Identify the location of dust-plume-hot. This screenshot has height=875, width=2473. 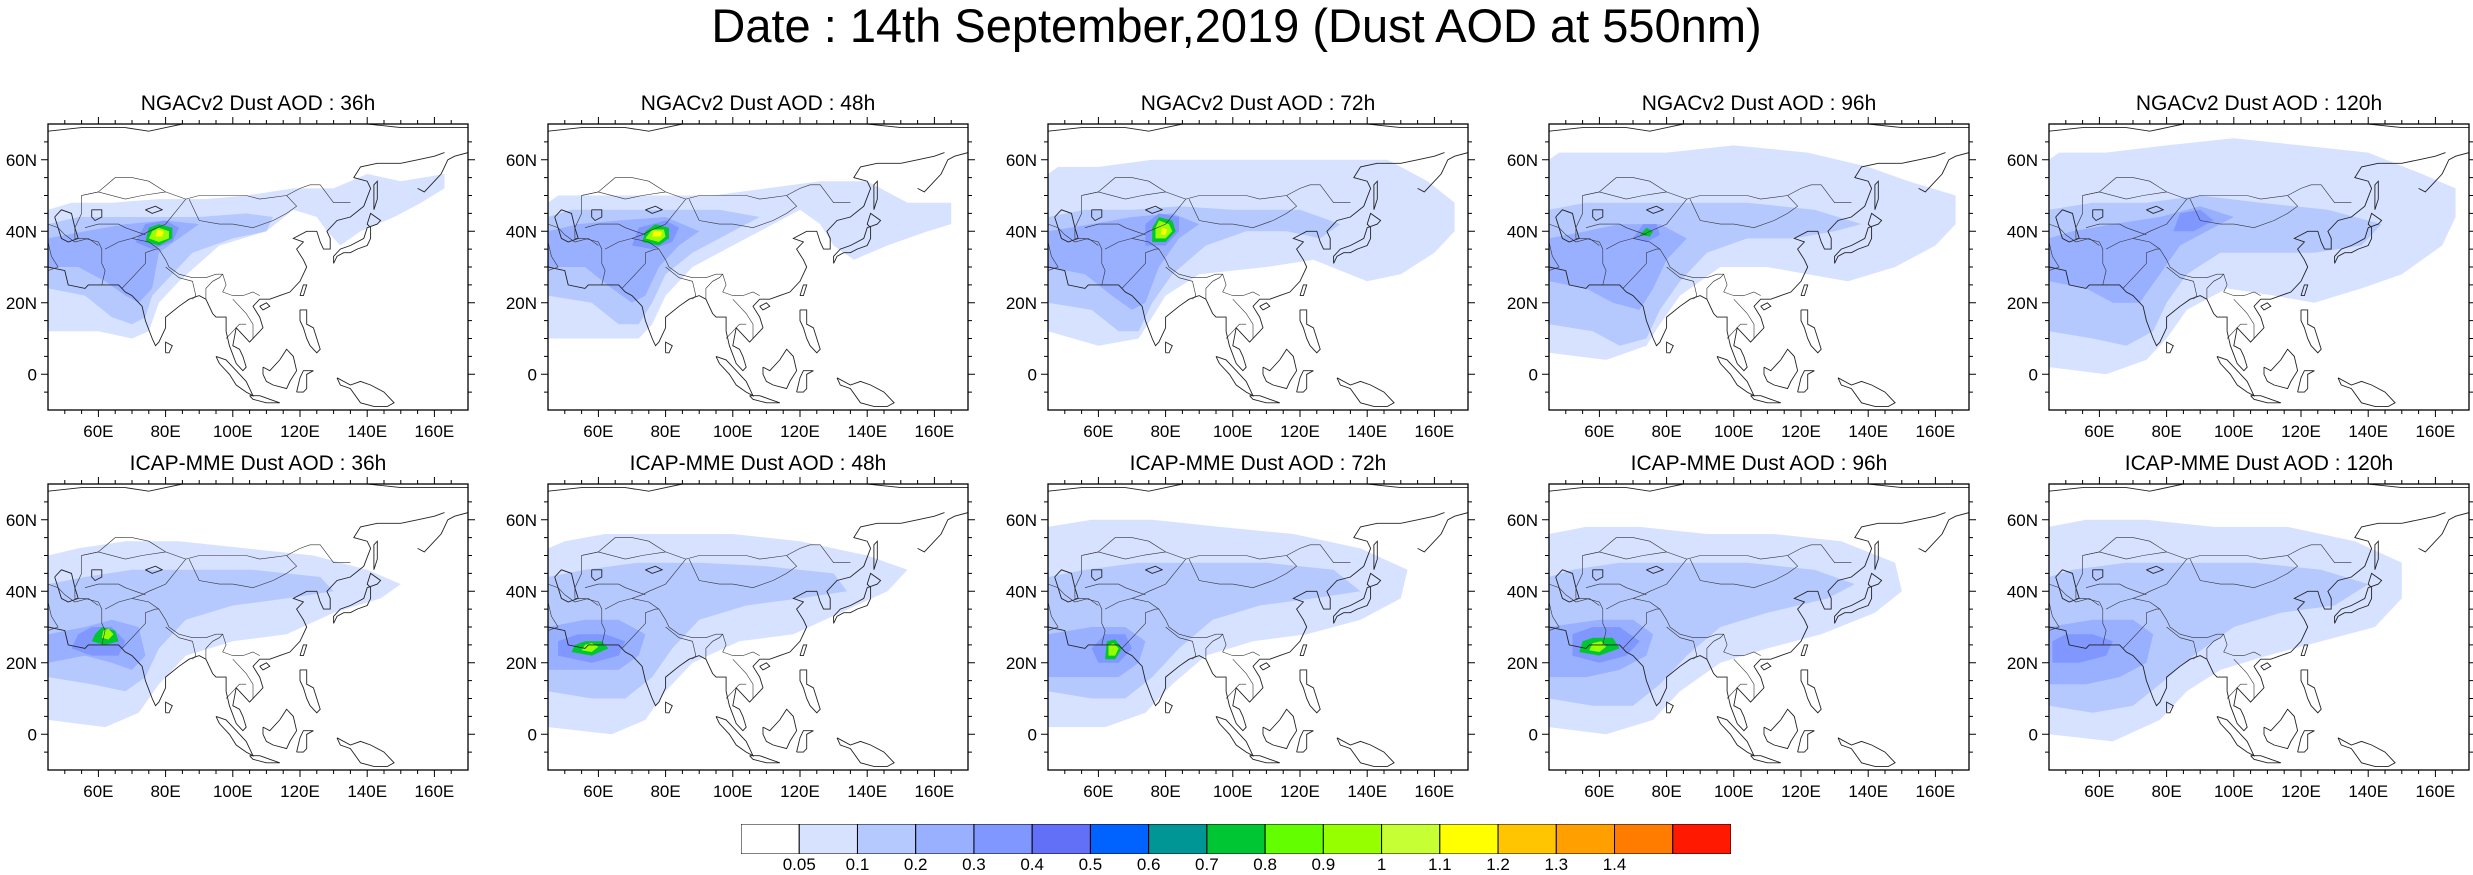
(1113, 649).